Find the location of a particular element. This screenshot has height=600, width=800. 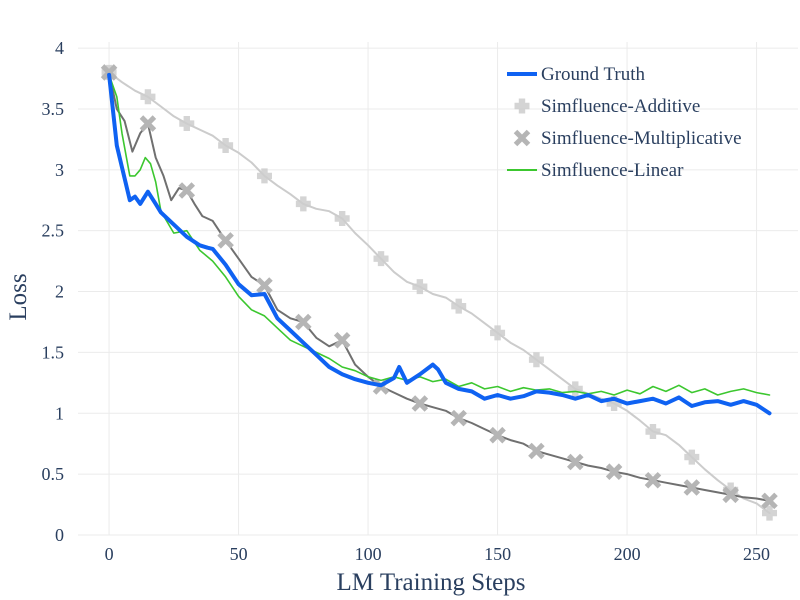

y-tick-label: 3.5 is located at coordinates (53, 109).